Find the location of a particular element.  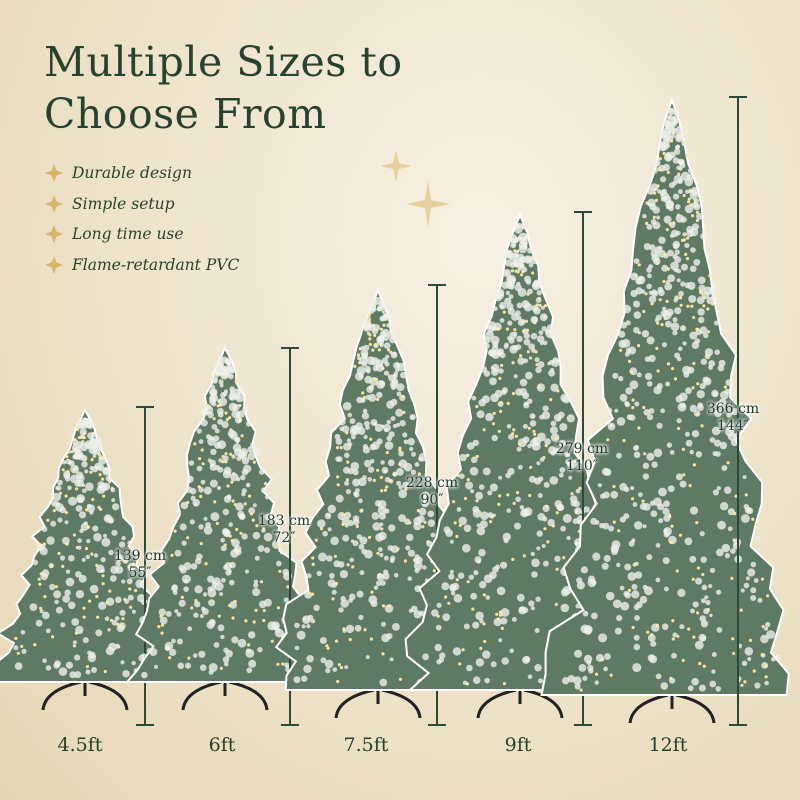

four-point-star-icon is located at coordinates (54, 203).